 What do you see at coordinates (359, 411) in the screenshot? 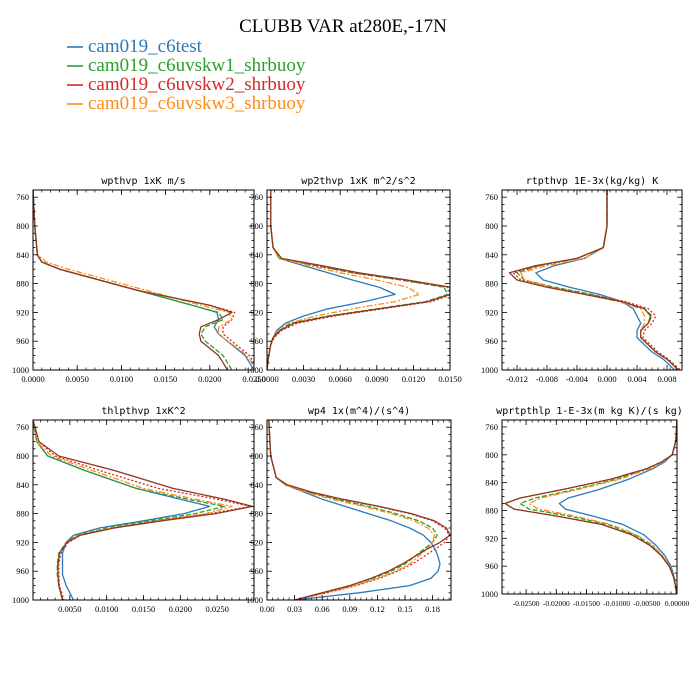
I see `panel-title: wp4 1x(m^4)/(s^4)` at bounding box center [359, 411].